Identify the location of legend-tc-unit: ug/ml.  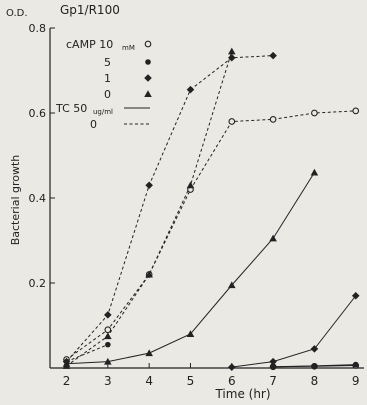
(103, 112).